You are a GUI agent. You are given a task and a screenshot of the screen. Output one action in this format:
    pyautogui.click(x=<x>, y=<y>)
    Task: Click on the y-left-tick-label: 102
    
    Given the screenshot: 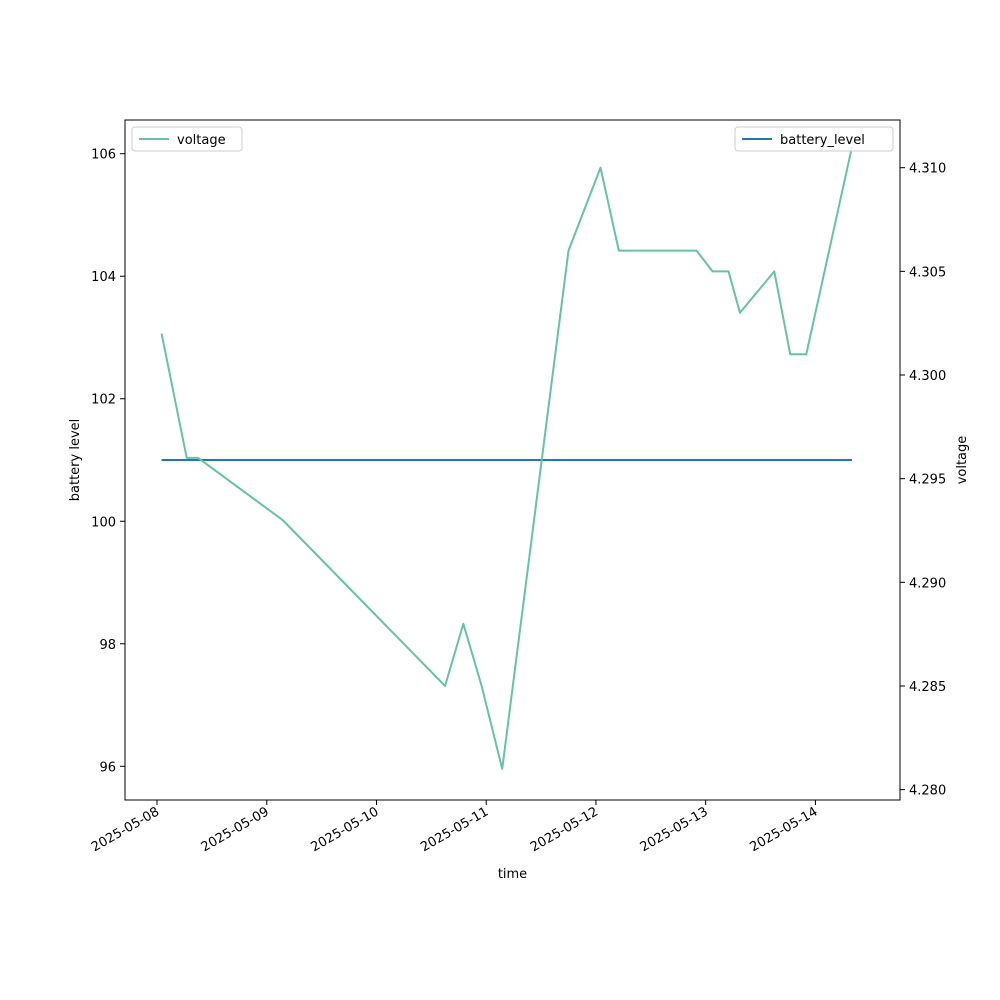 What is the action you would take?
    pyautogui.click(x=103, y=400)
    